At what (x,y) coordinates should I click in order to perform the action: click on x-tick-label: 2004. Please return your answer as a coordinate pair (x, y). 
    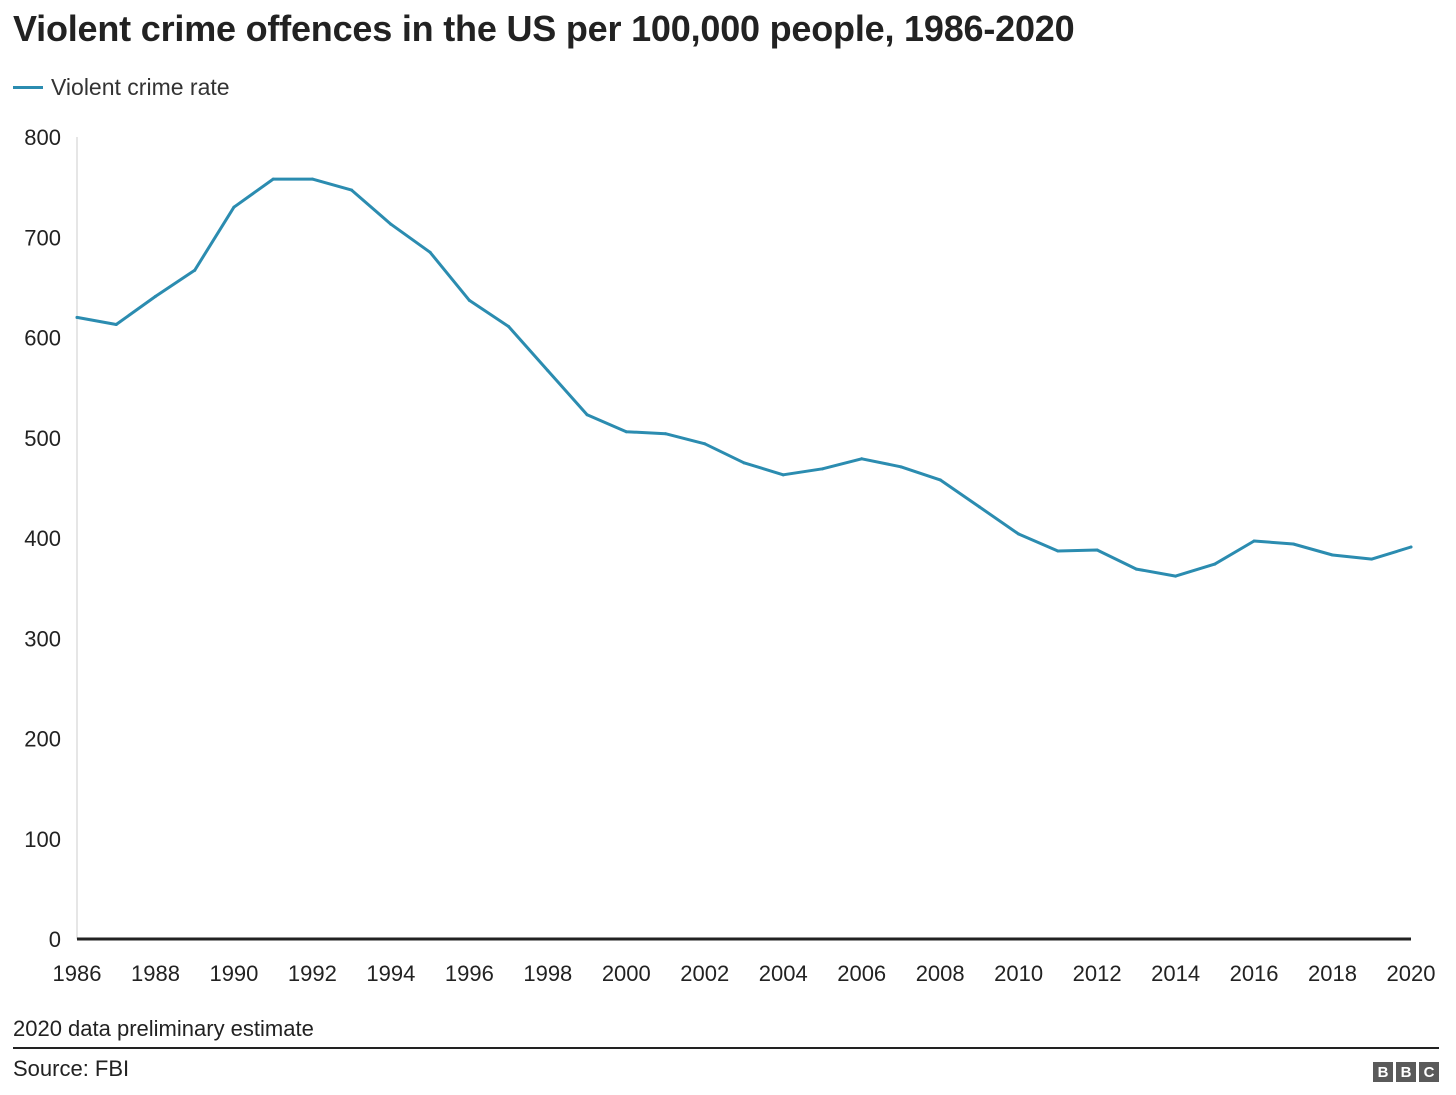
    Looking at the image, I should click on (783, 973).